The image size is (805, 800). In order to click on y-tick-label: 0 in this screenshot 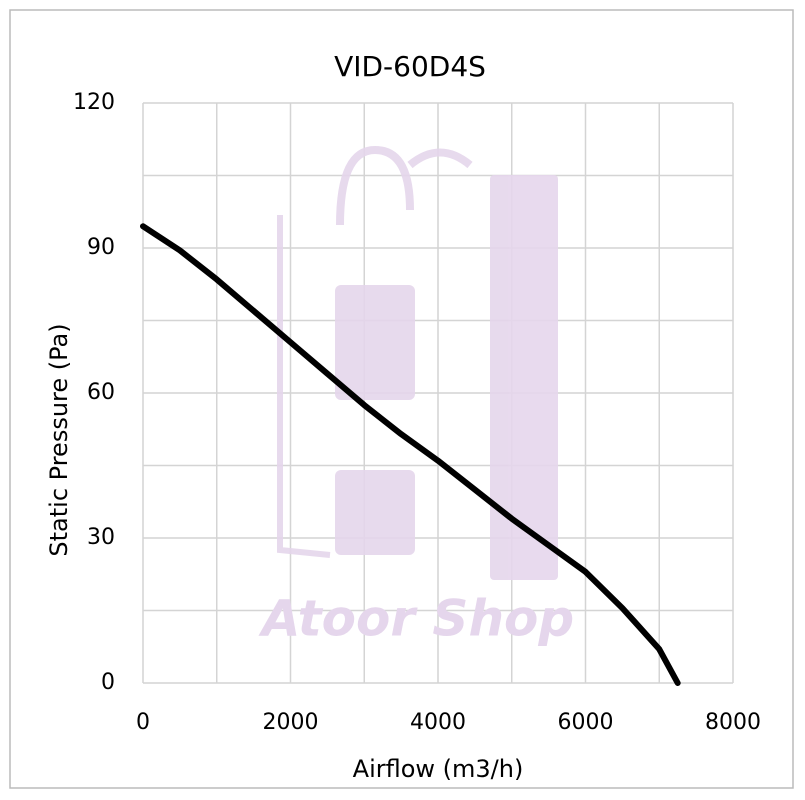, I will do `click(108, 682)`.